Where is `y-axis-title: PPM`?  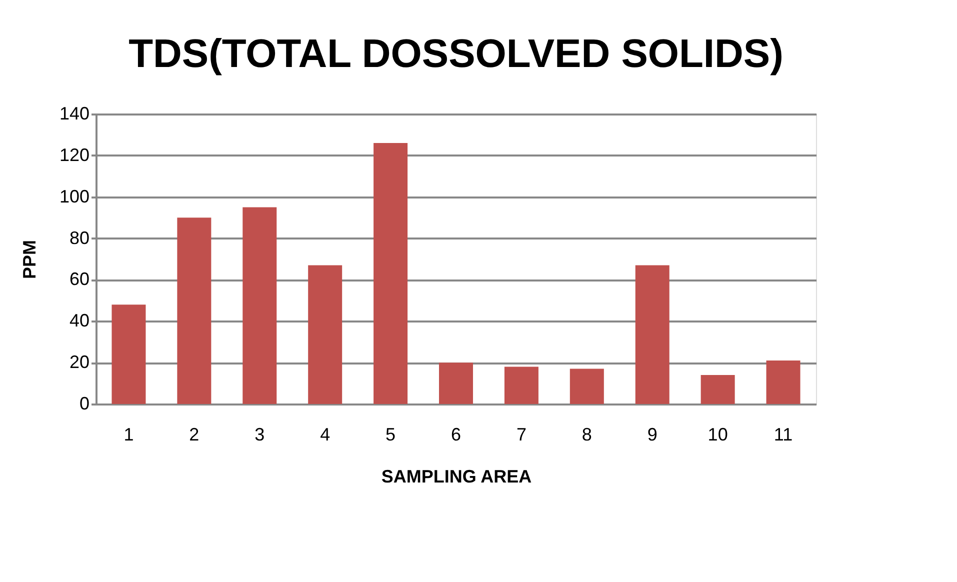
y-axis-title: PPM is located at coordinates (29, 260).